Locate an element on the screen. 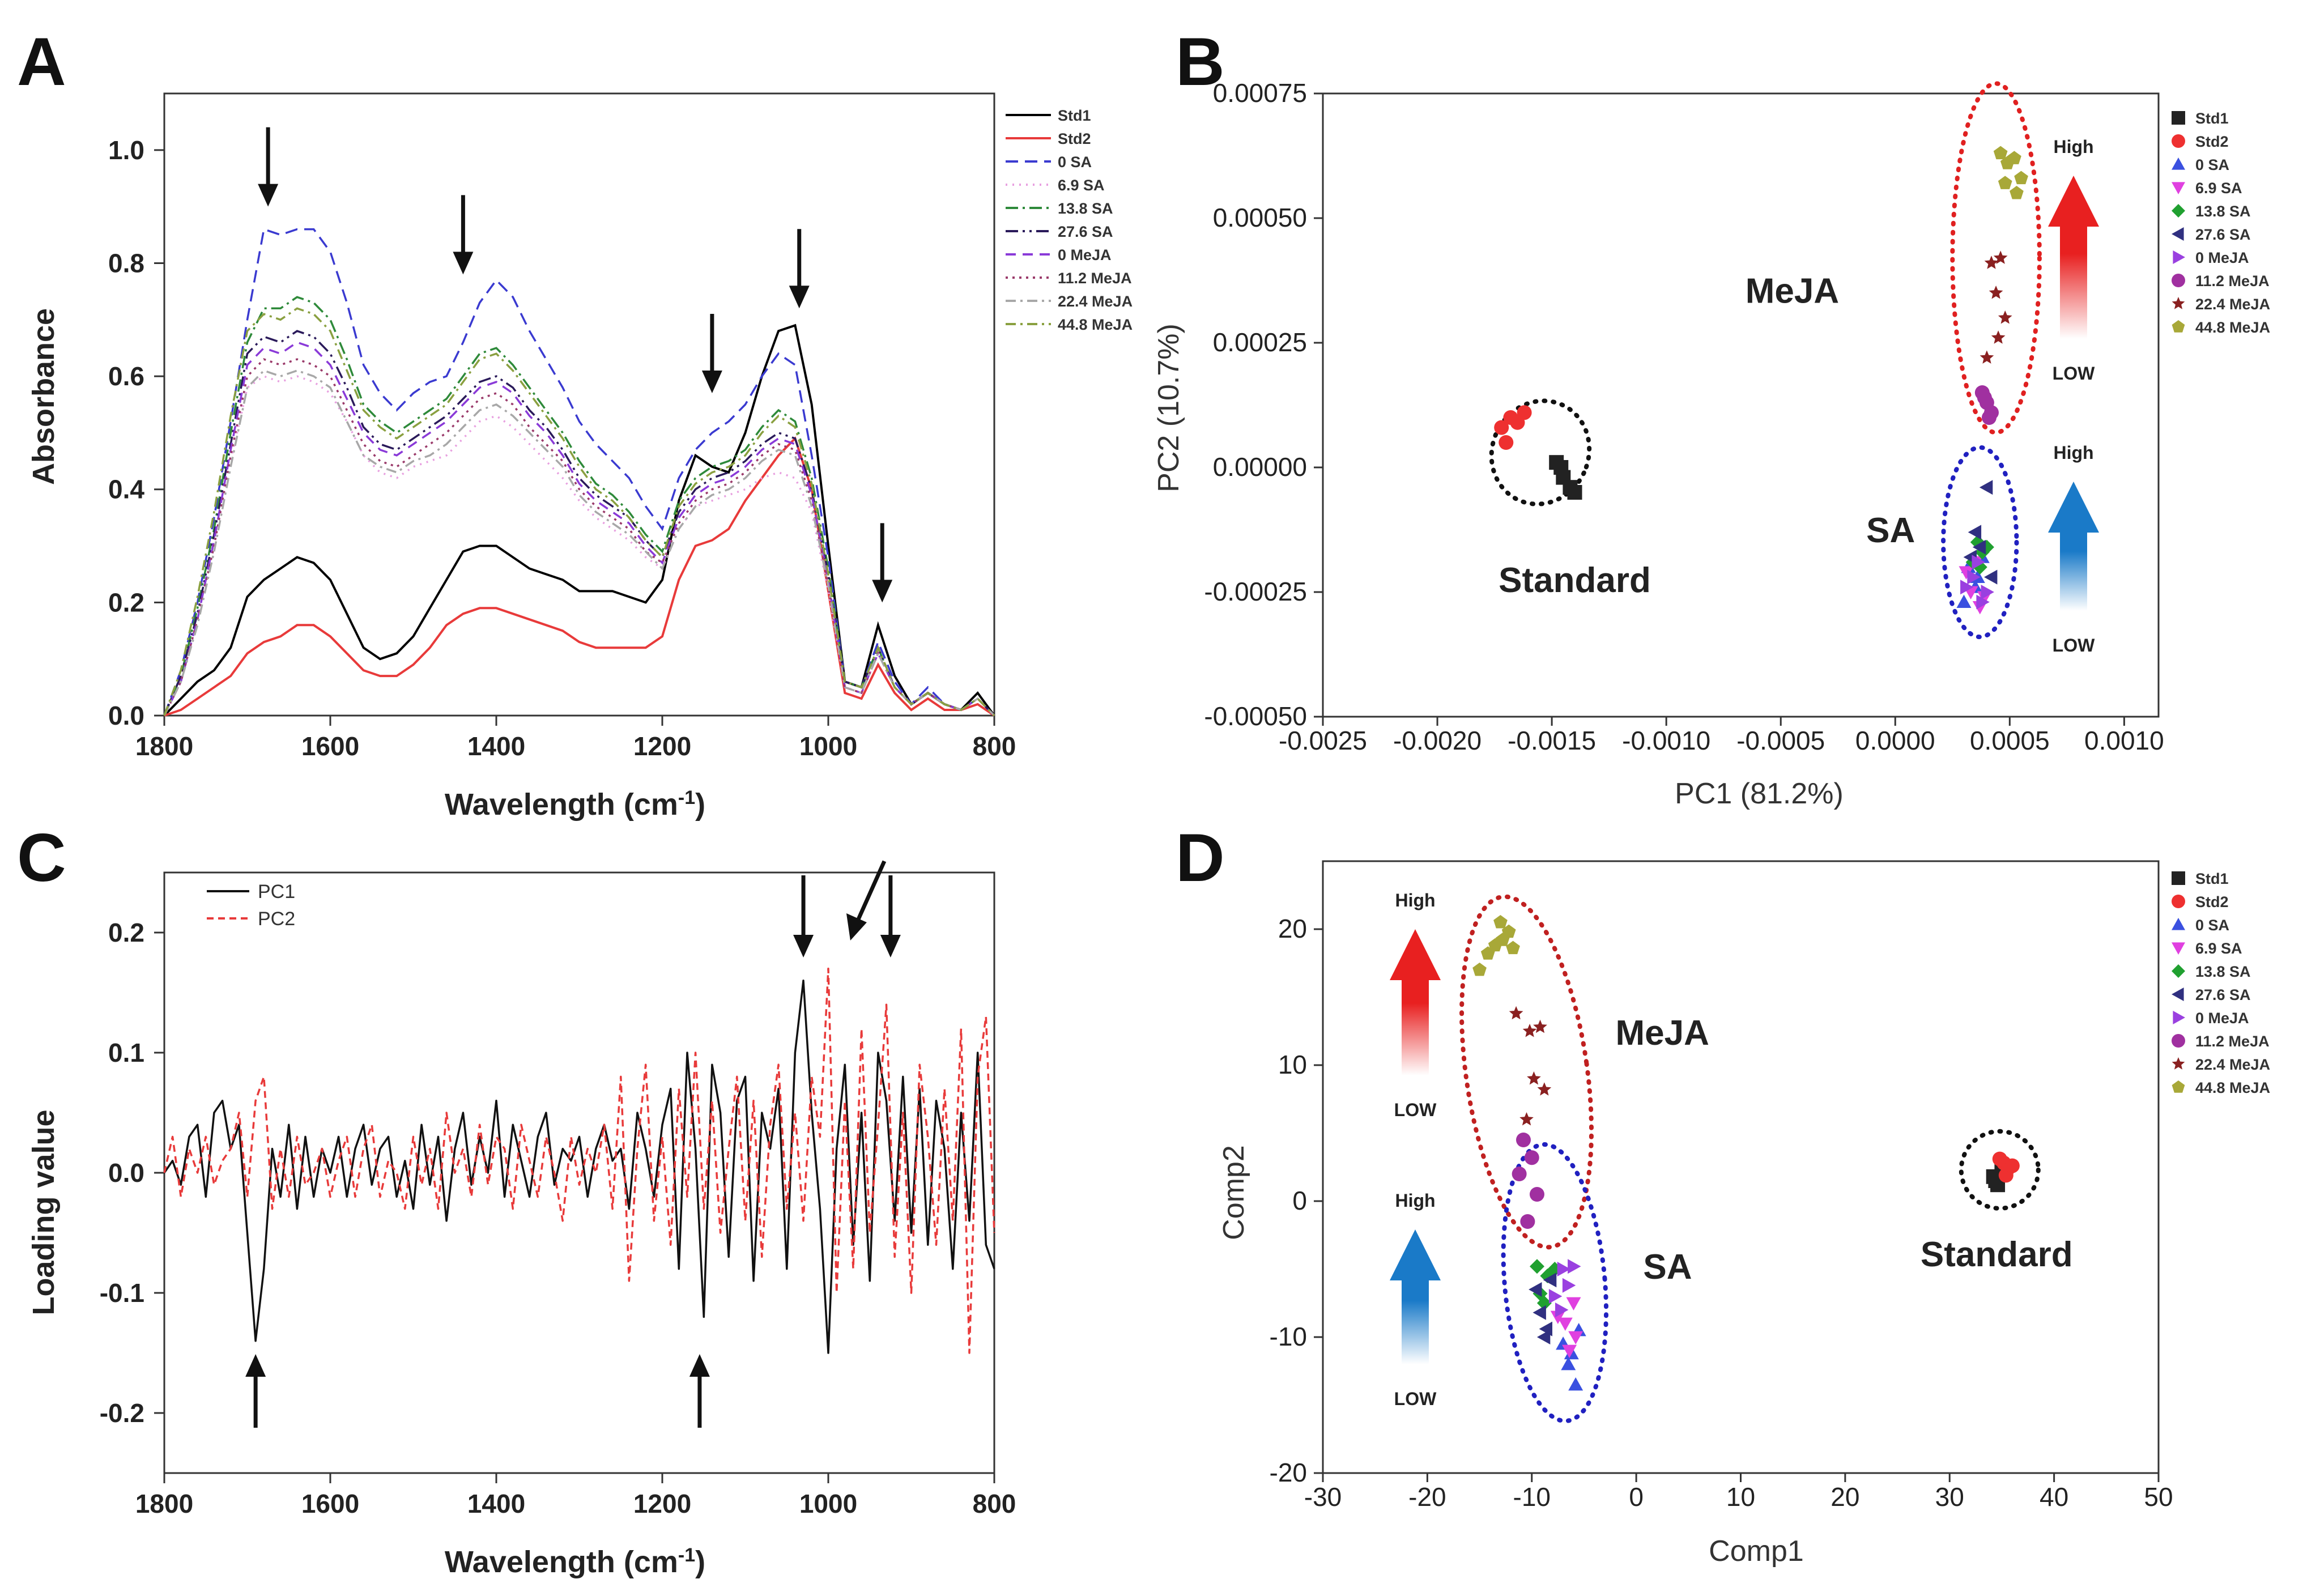 This screenshot has height=1596, width=2303. panel-a-frame is located at coordinates (579, 404).